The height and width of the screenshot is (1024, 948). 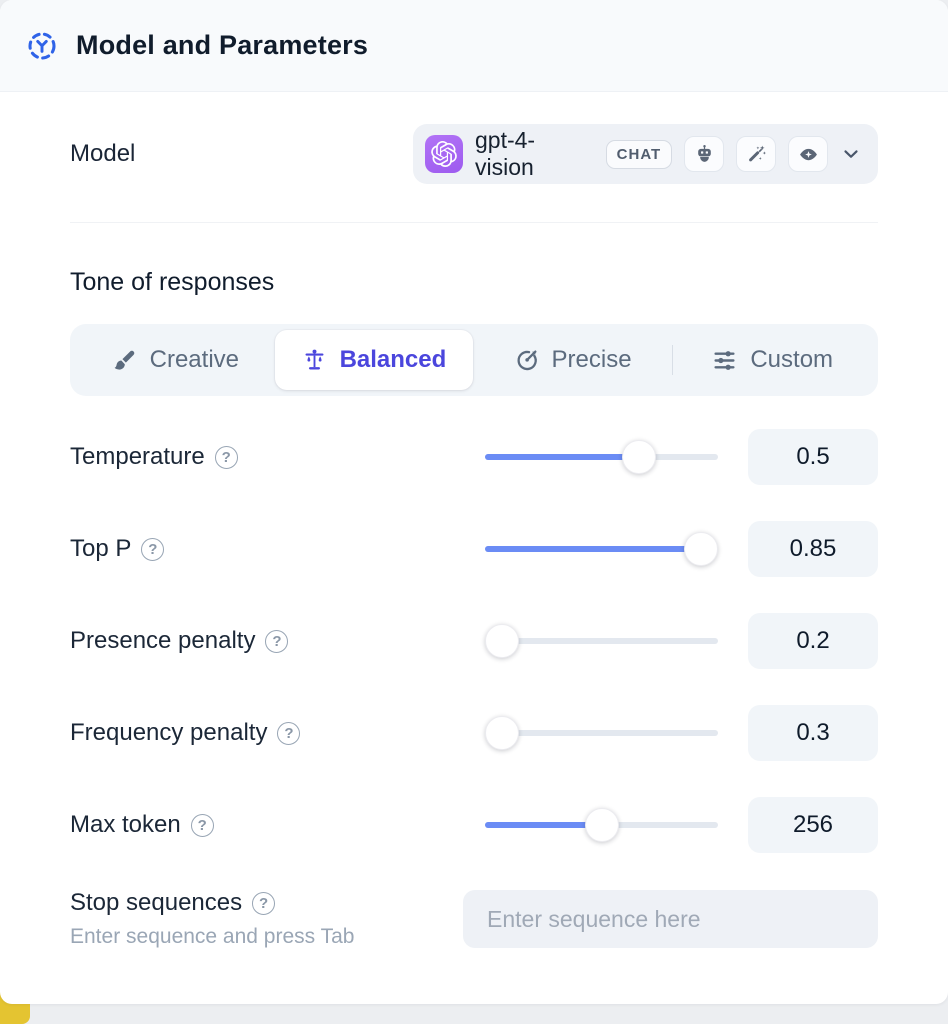 I want to click on brush-icon, so click(x=124, y=360).